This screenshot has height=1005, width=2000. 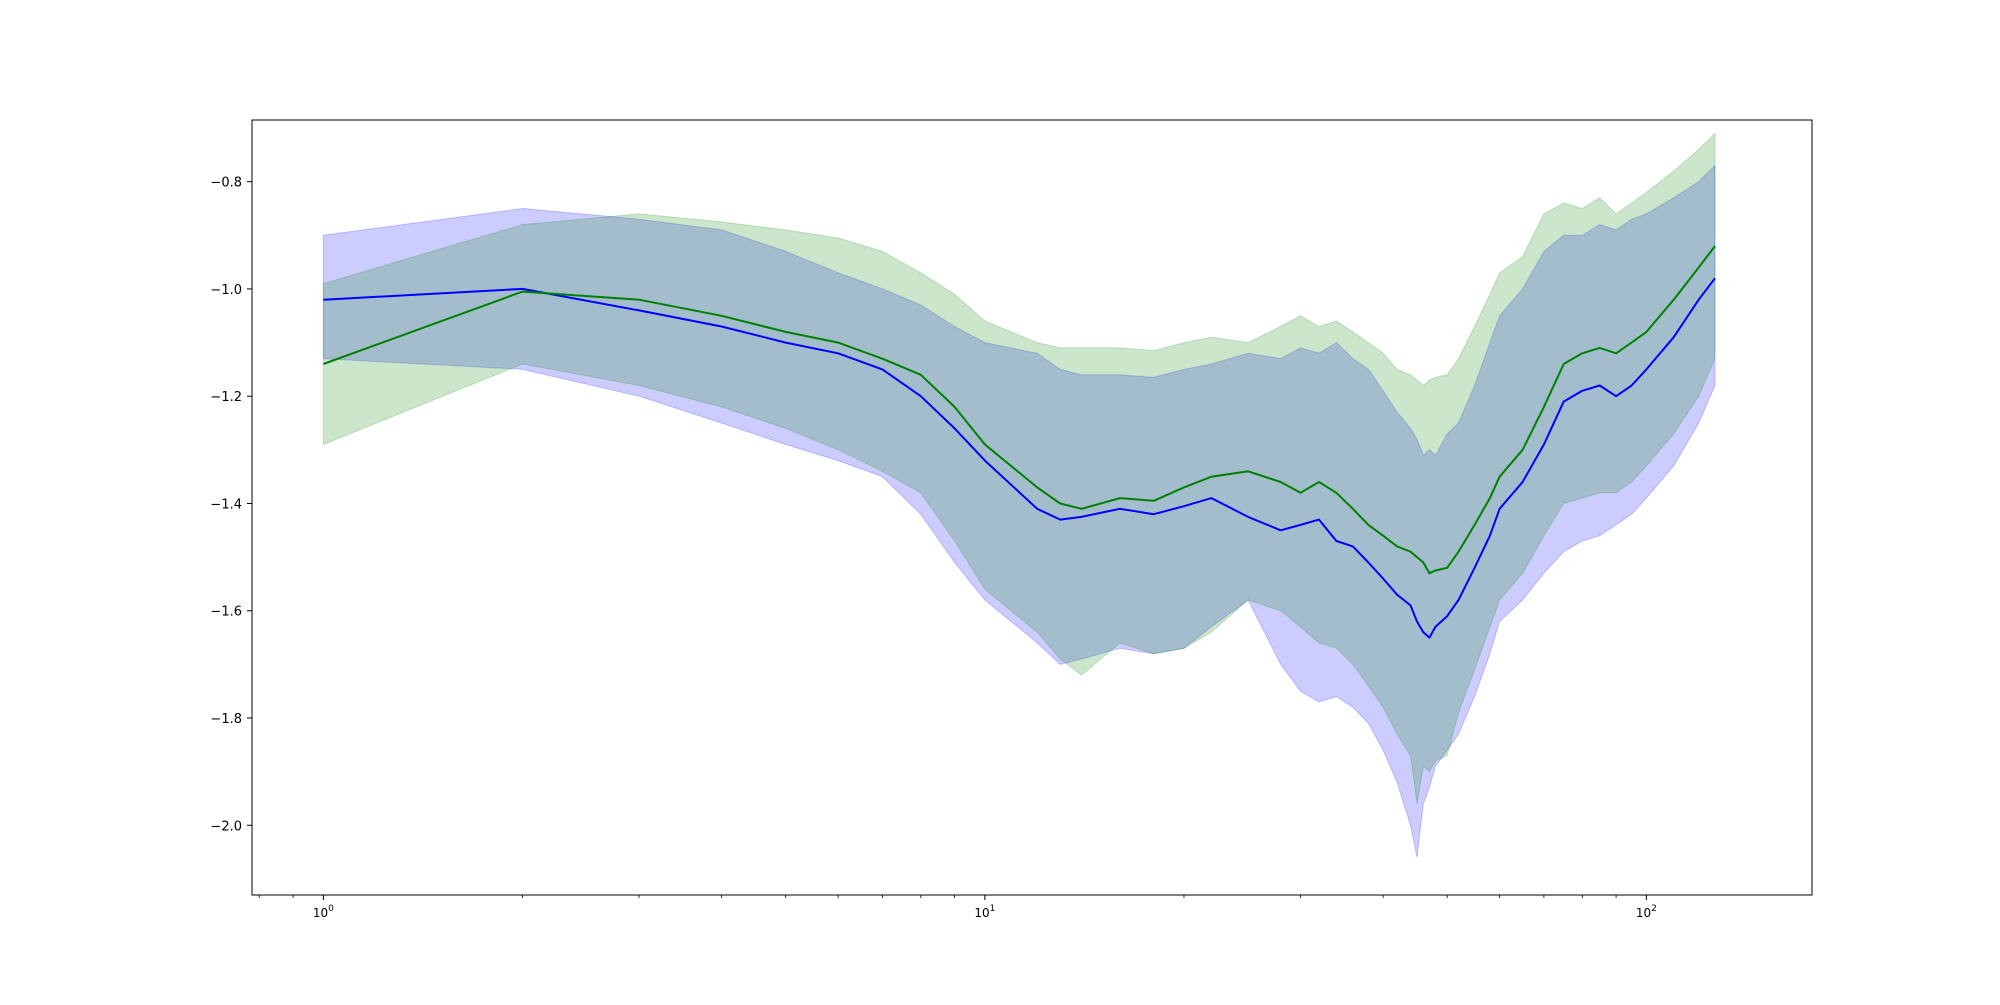 What do you see at coordinates (226, 397) in the screenshot?
I see `y-tick-label: −1.2` at bounding box center [226, 397].